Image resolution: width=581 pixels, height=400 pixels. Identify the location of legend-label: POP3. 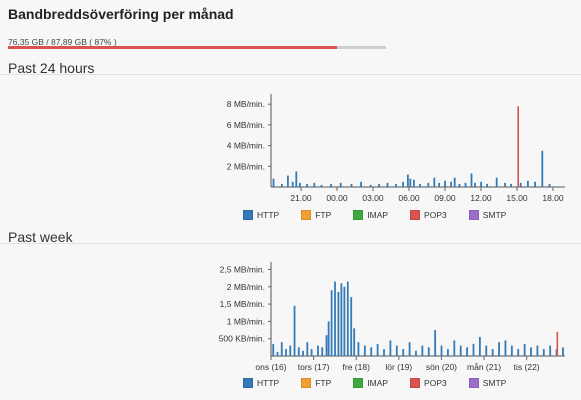
(435, 215).